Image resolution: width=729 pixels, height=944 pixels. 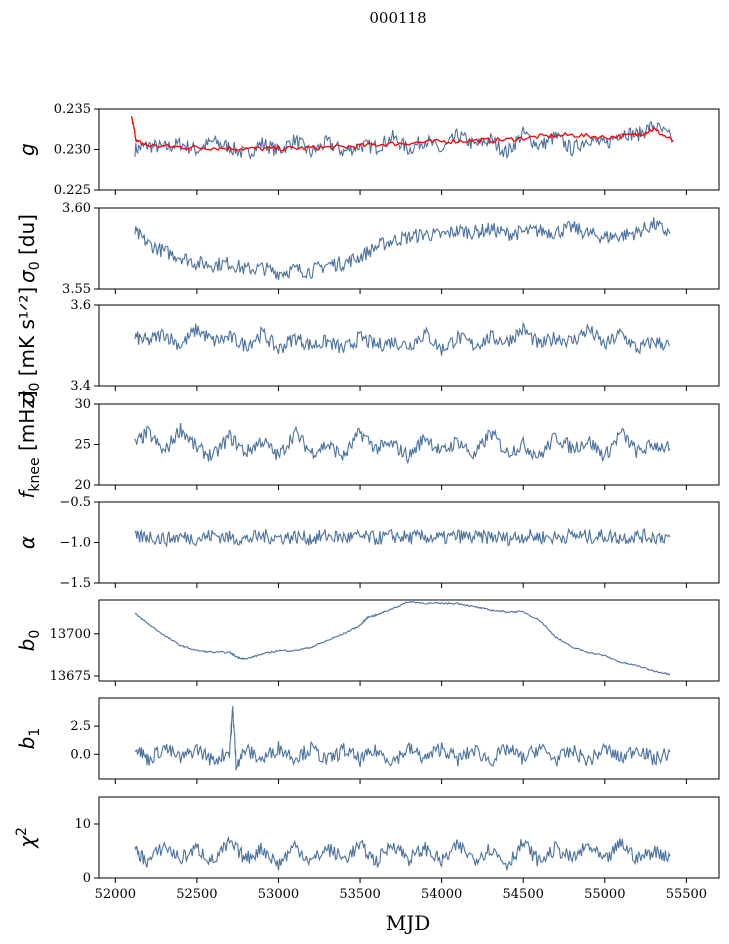 I want to click on ylabel-b1: b1, so click(x=29, y=739).